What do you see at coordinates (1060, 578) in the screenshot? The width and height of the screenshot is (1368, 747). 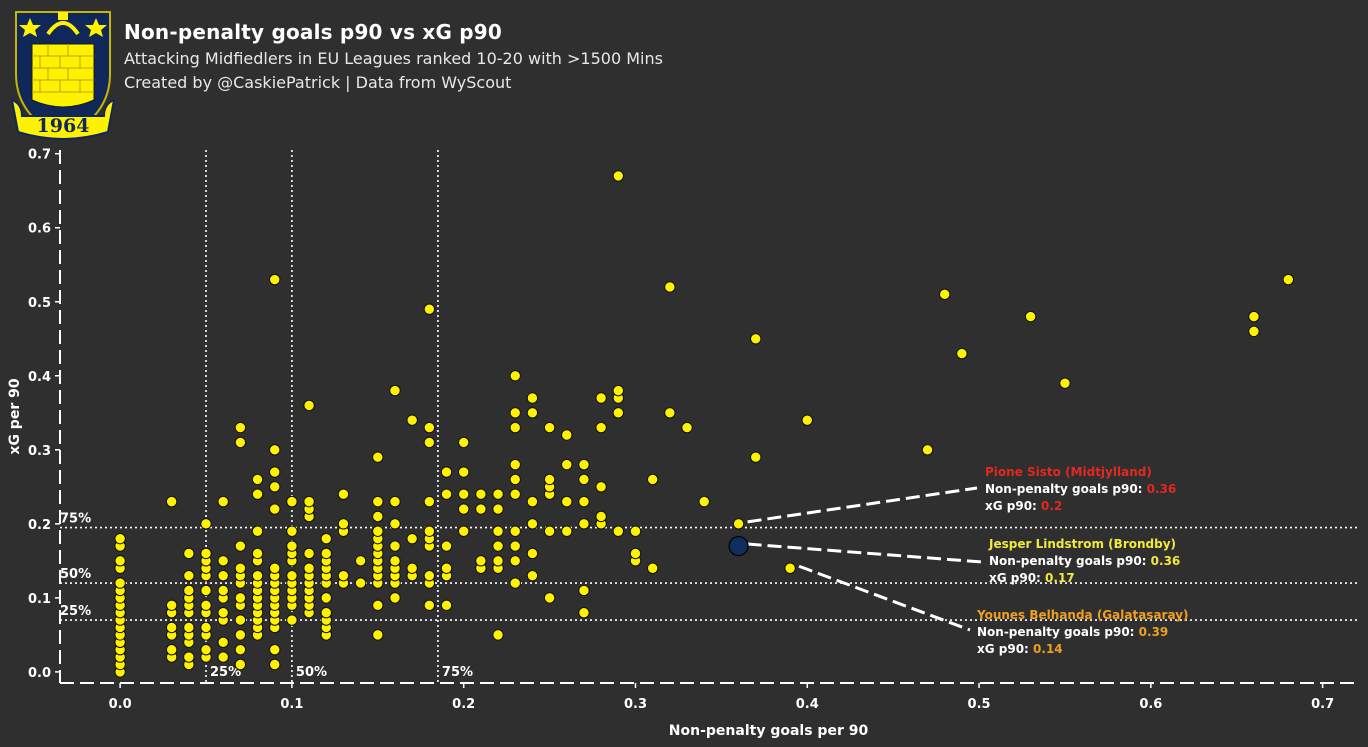 I see `annotation-xg-value: 0.17` at bounding box center [1060, 578].